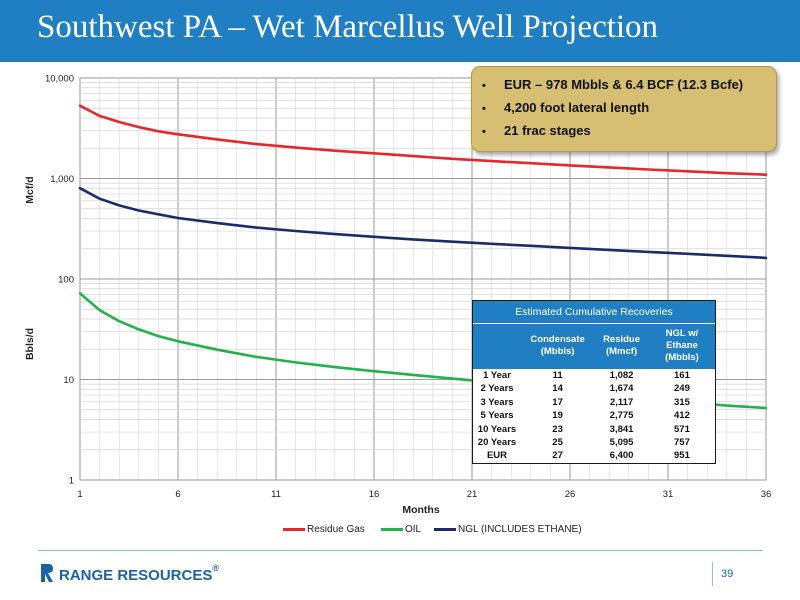 The image size is (800, 600). I want to click on range-logo-icon, so click(47, 573).